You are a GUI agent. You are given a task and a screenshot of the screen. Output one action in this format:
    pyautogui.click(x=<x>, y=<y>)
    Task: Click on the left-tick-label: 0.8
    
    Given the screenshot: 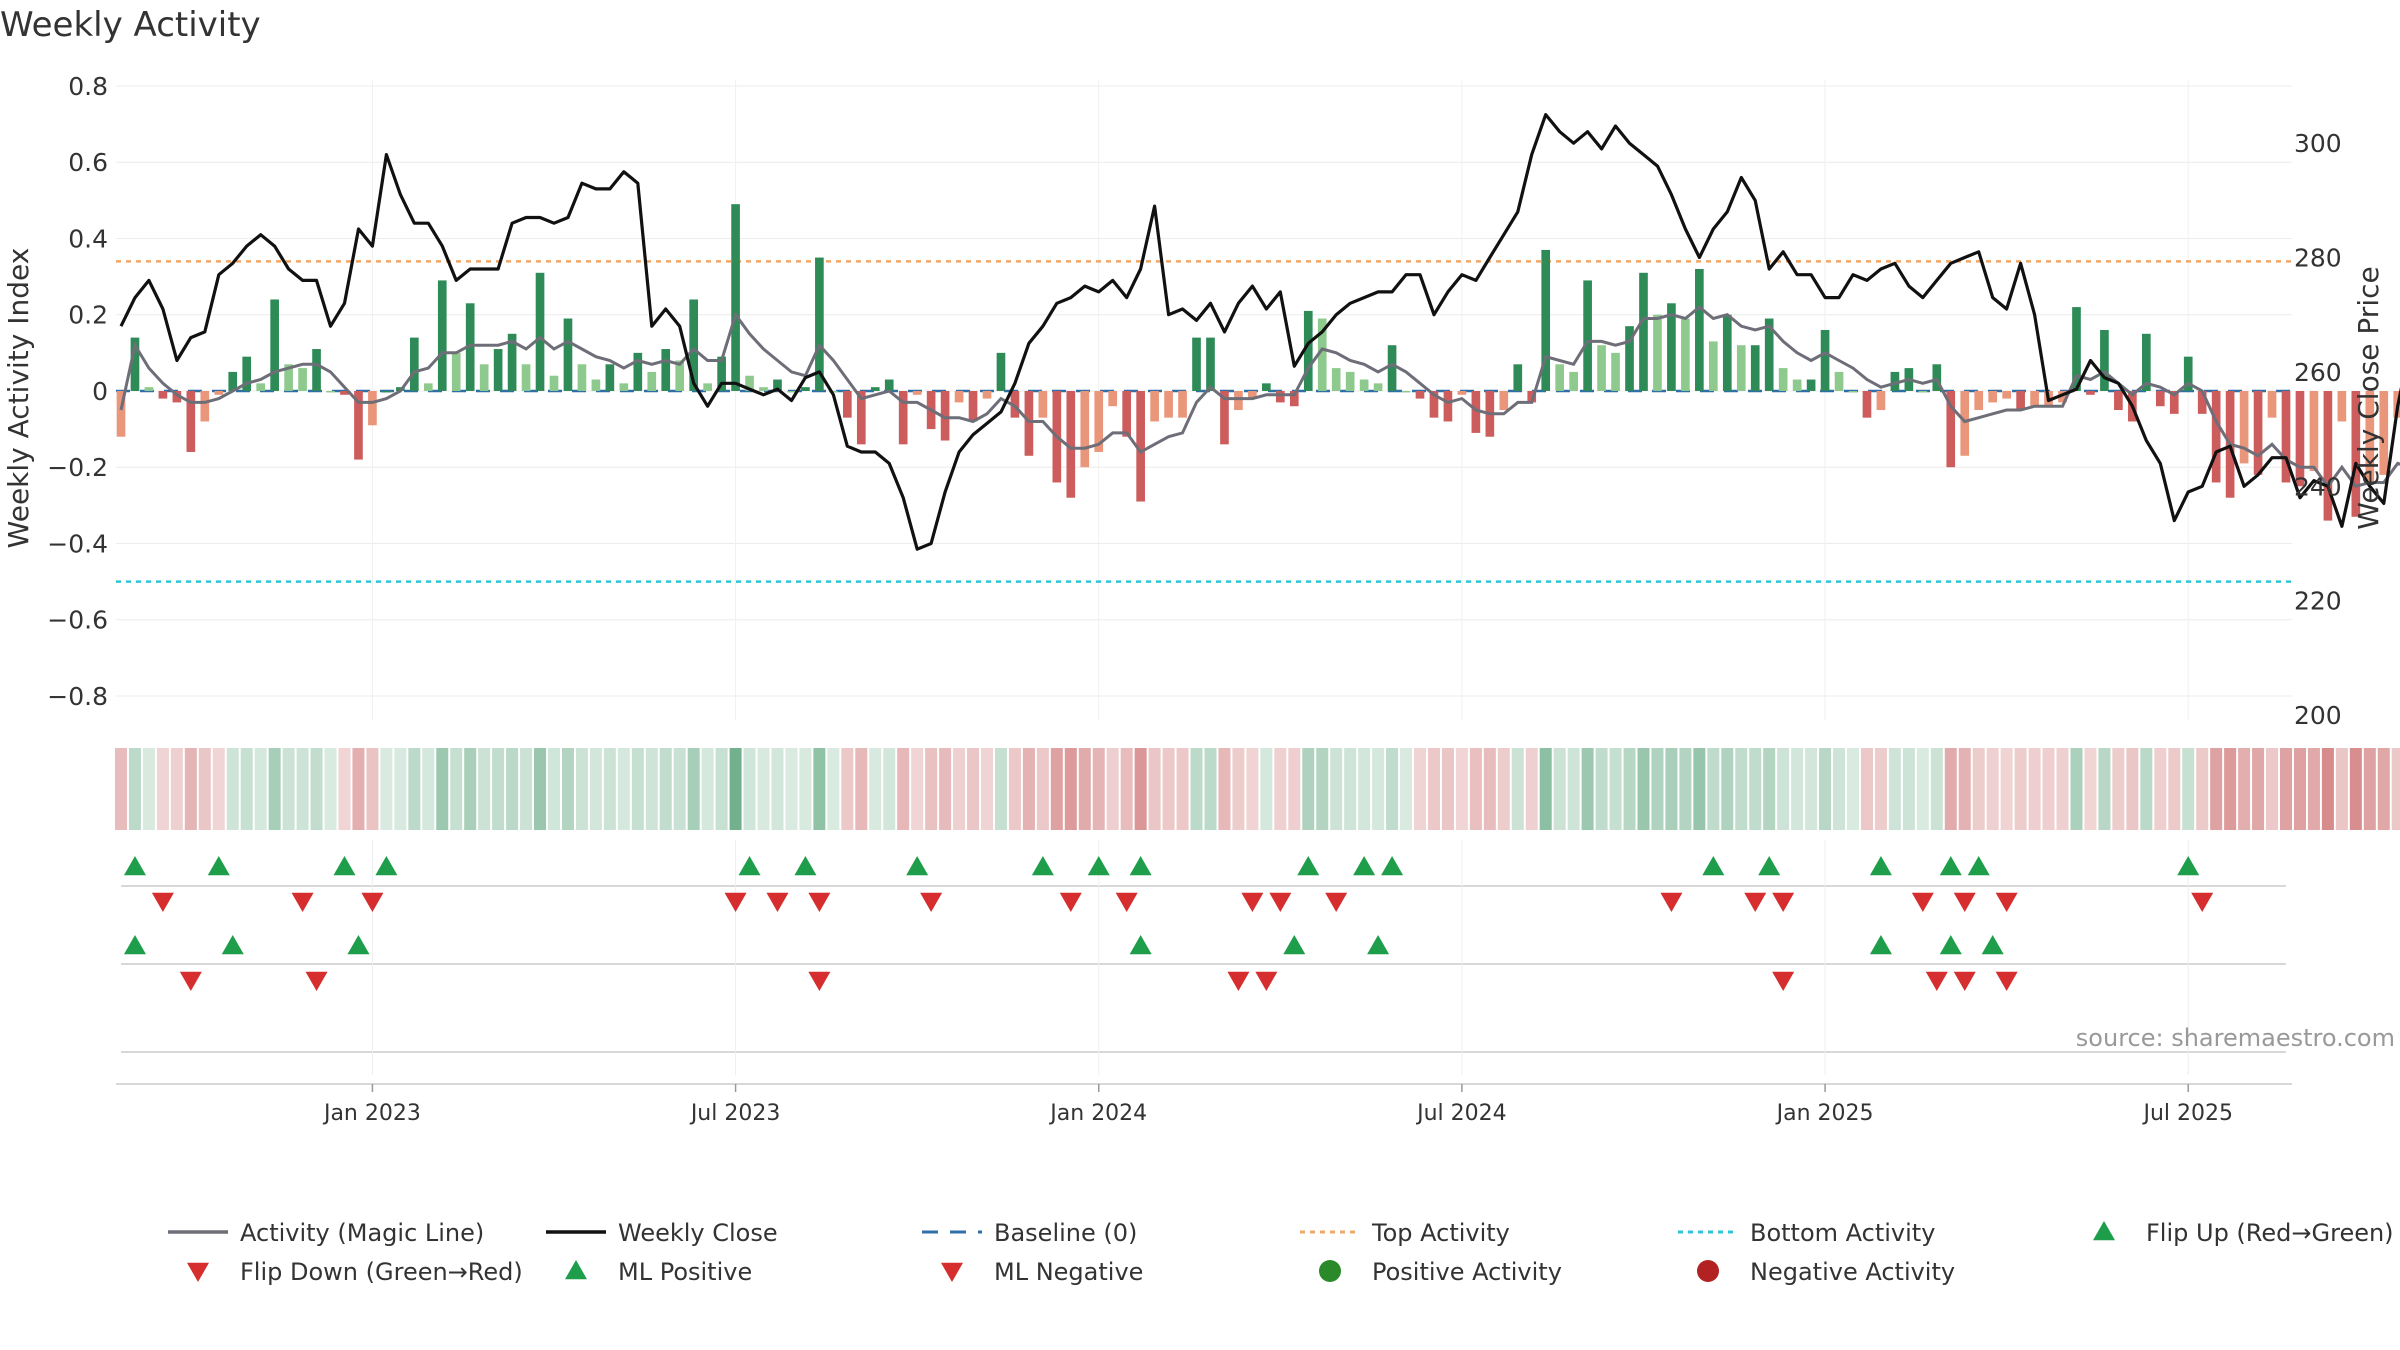 What is the action you would take?
    pyautogui.click(x=88, y=86)
    